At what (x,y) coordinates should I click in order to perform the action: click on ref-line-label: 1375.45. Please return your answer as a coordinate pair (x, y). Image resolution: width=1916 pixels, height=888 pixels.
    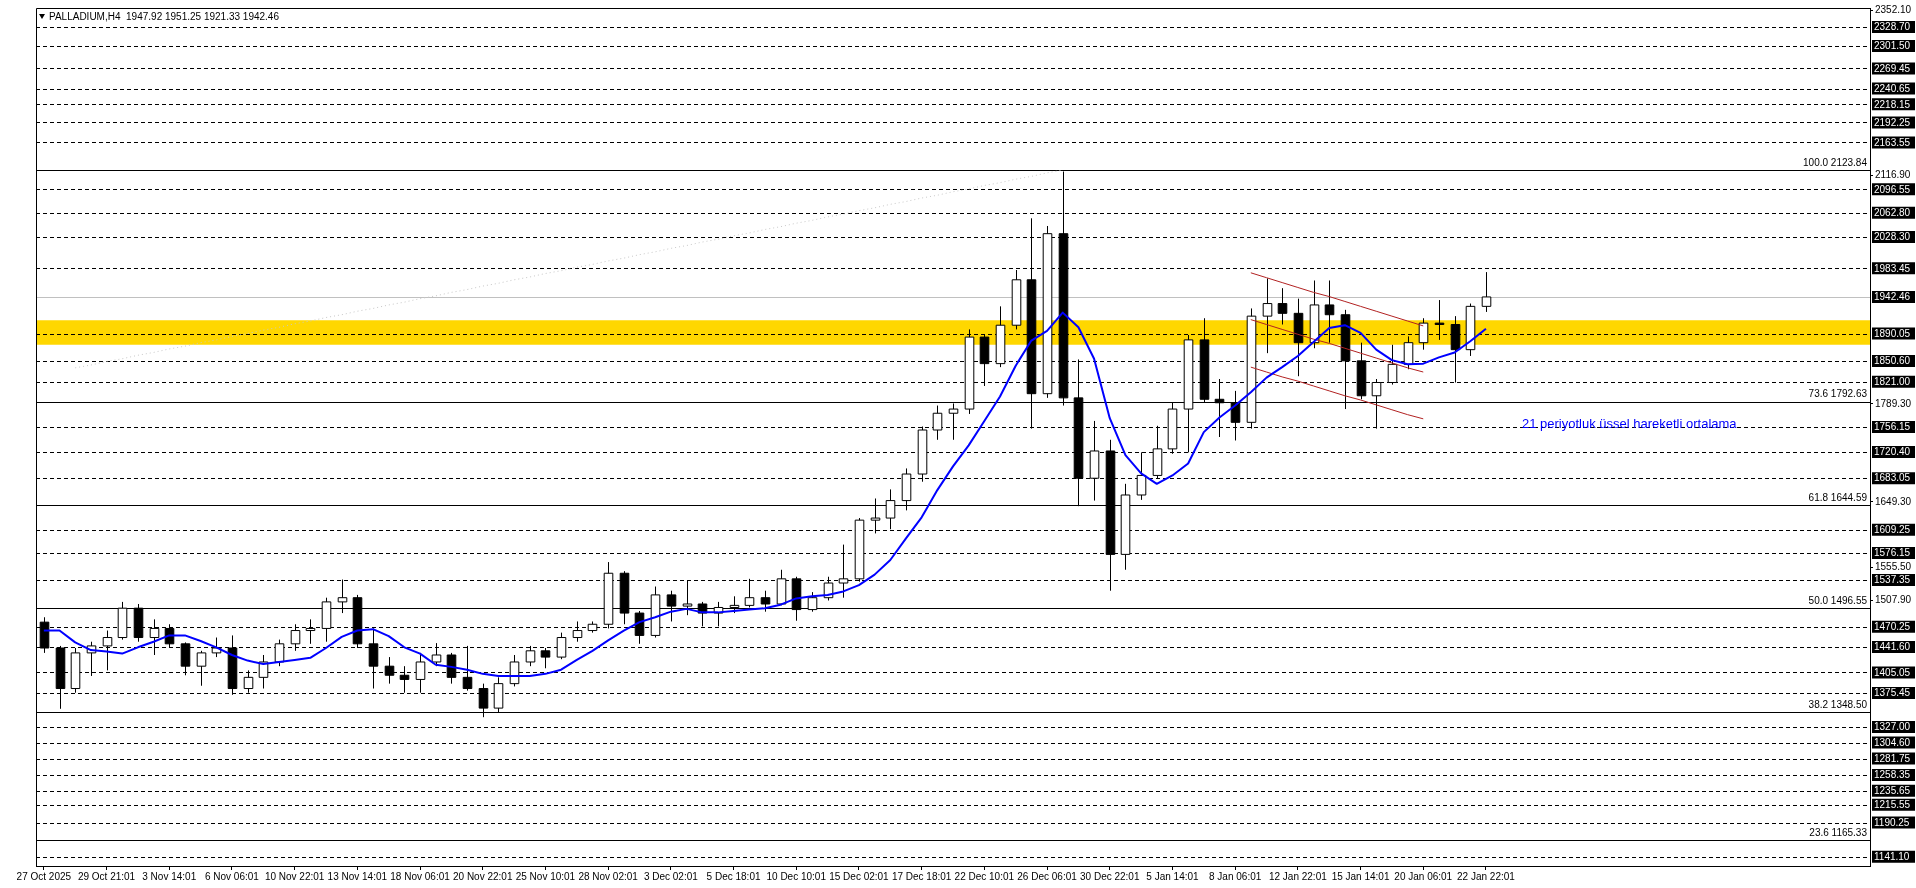
    Looking at the image, I should click on (1892, 693).